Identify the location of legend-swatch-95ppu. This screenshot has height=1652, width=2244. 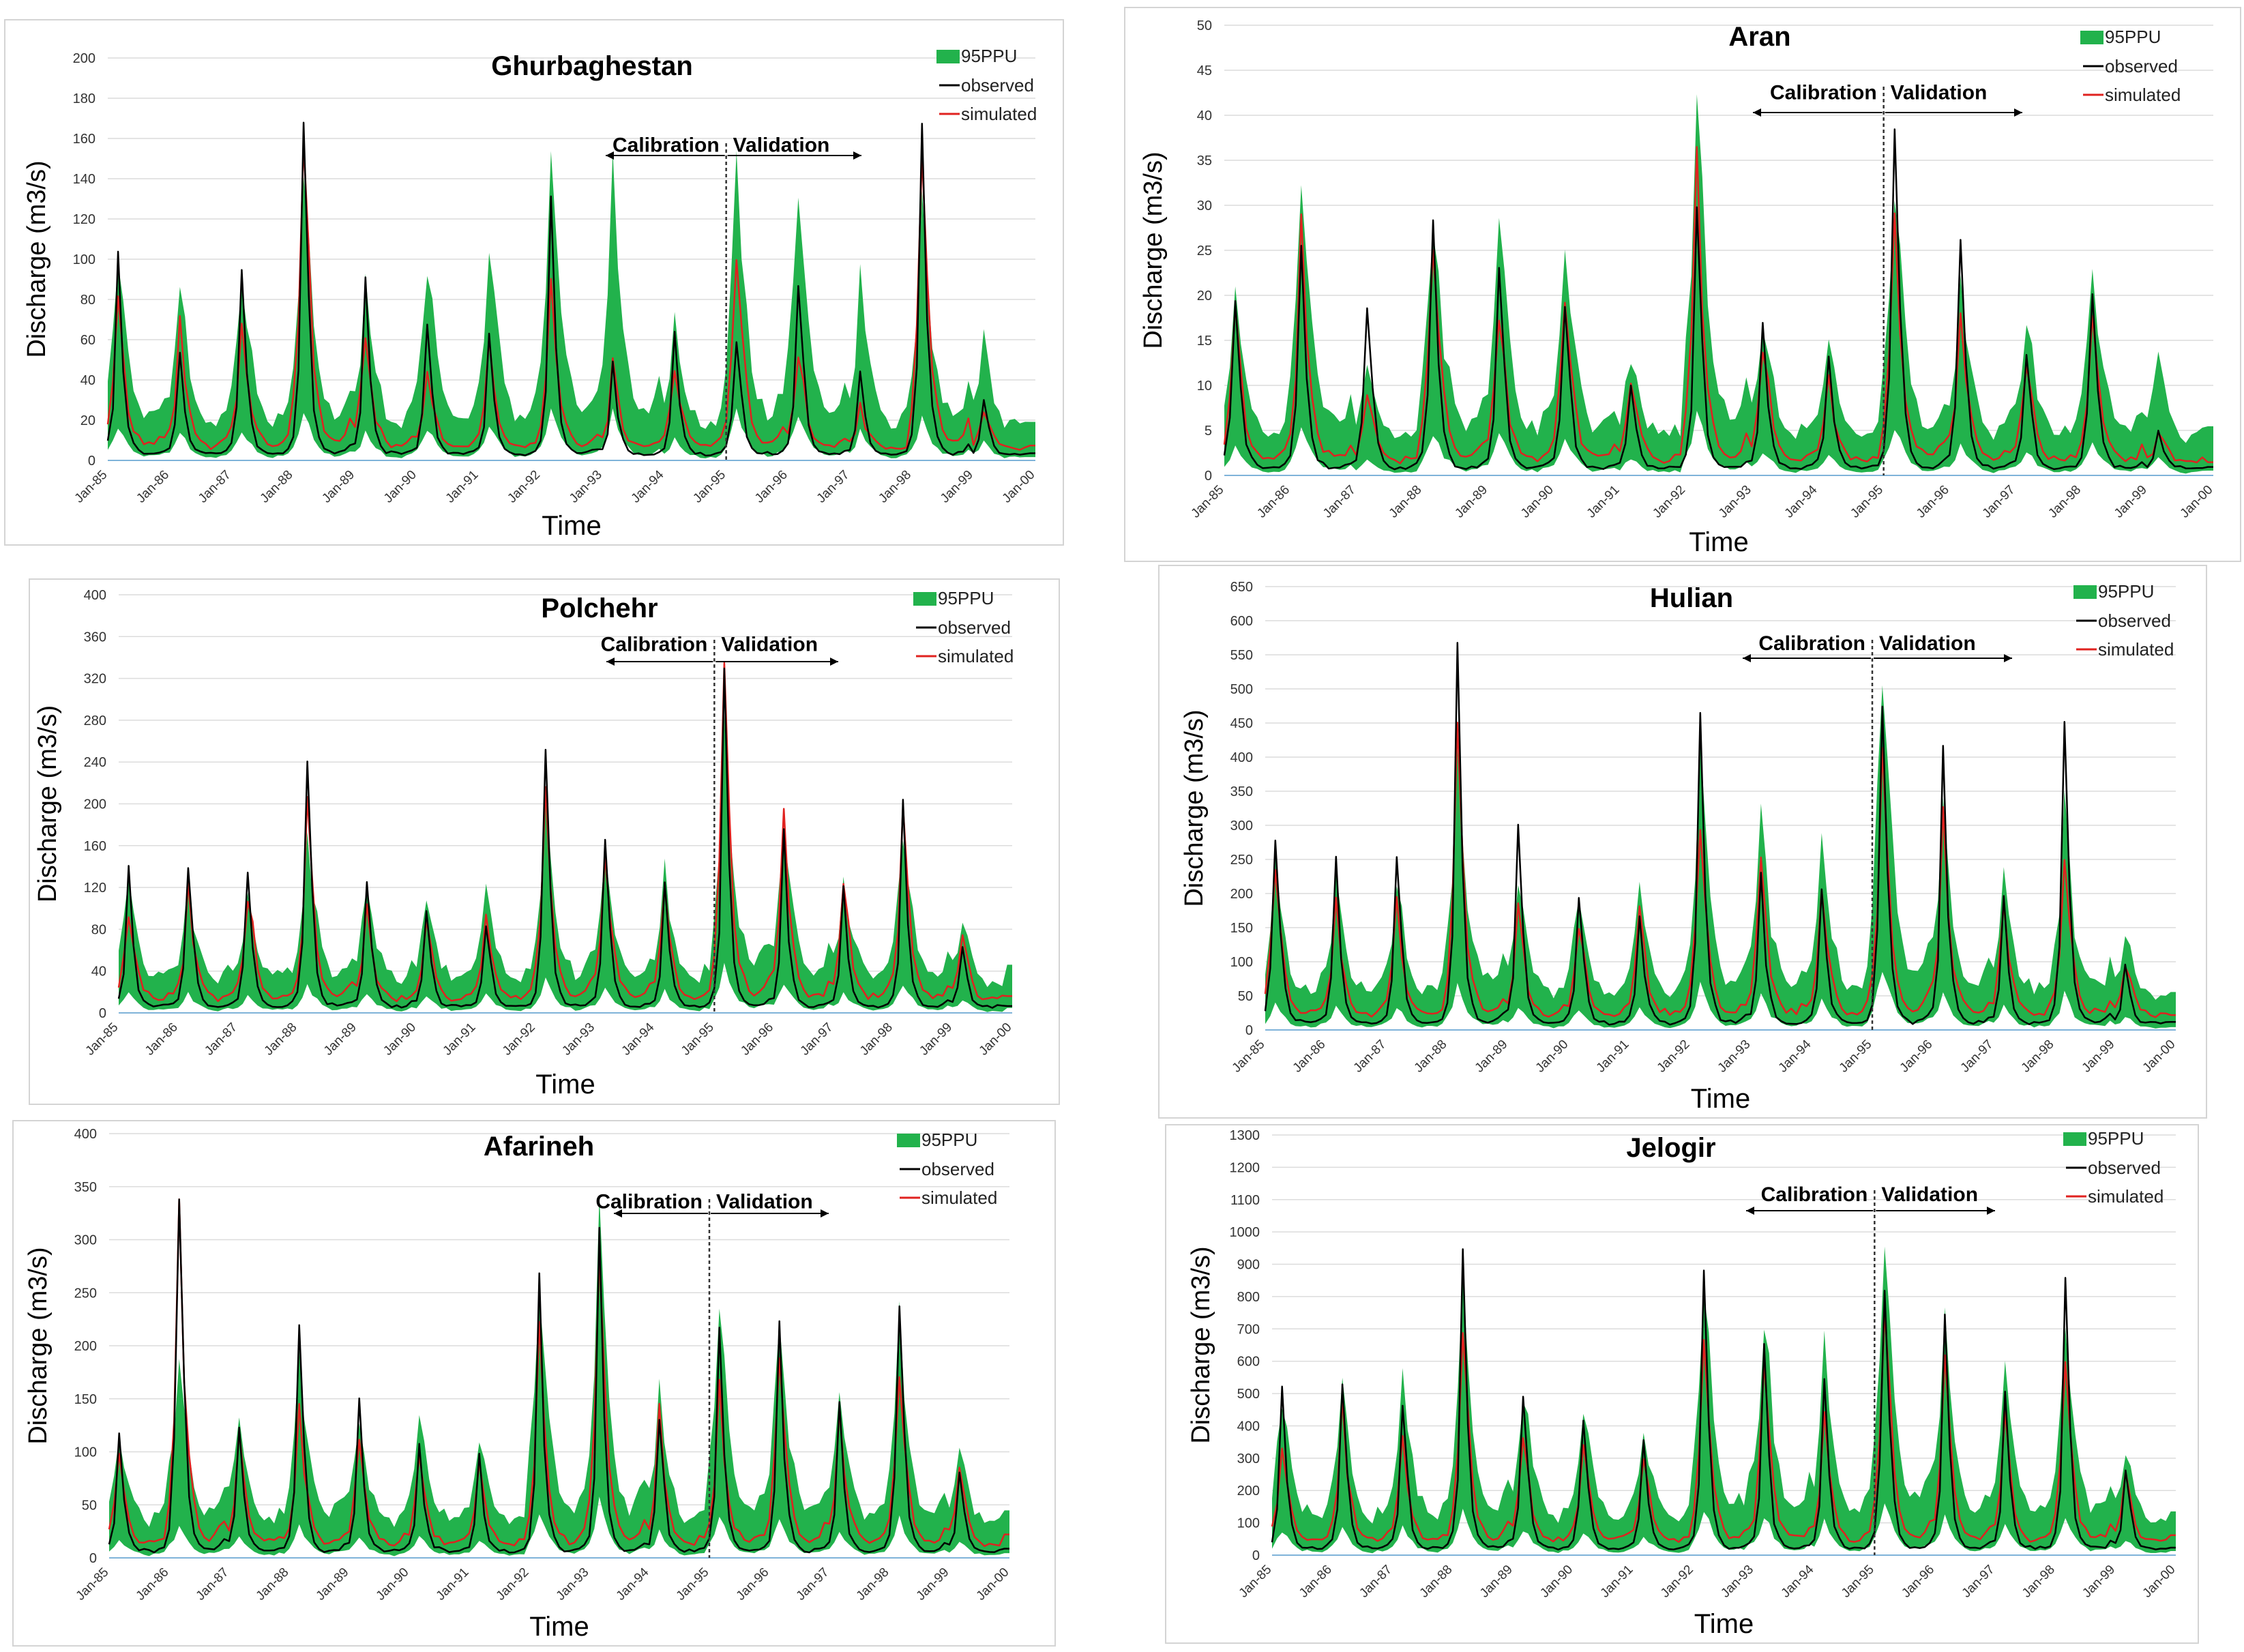
(2091, 37).